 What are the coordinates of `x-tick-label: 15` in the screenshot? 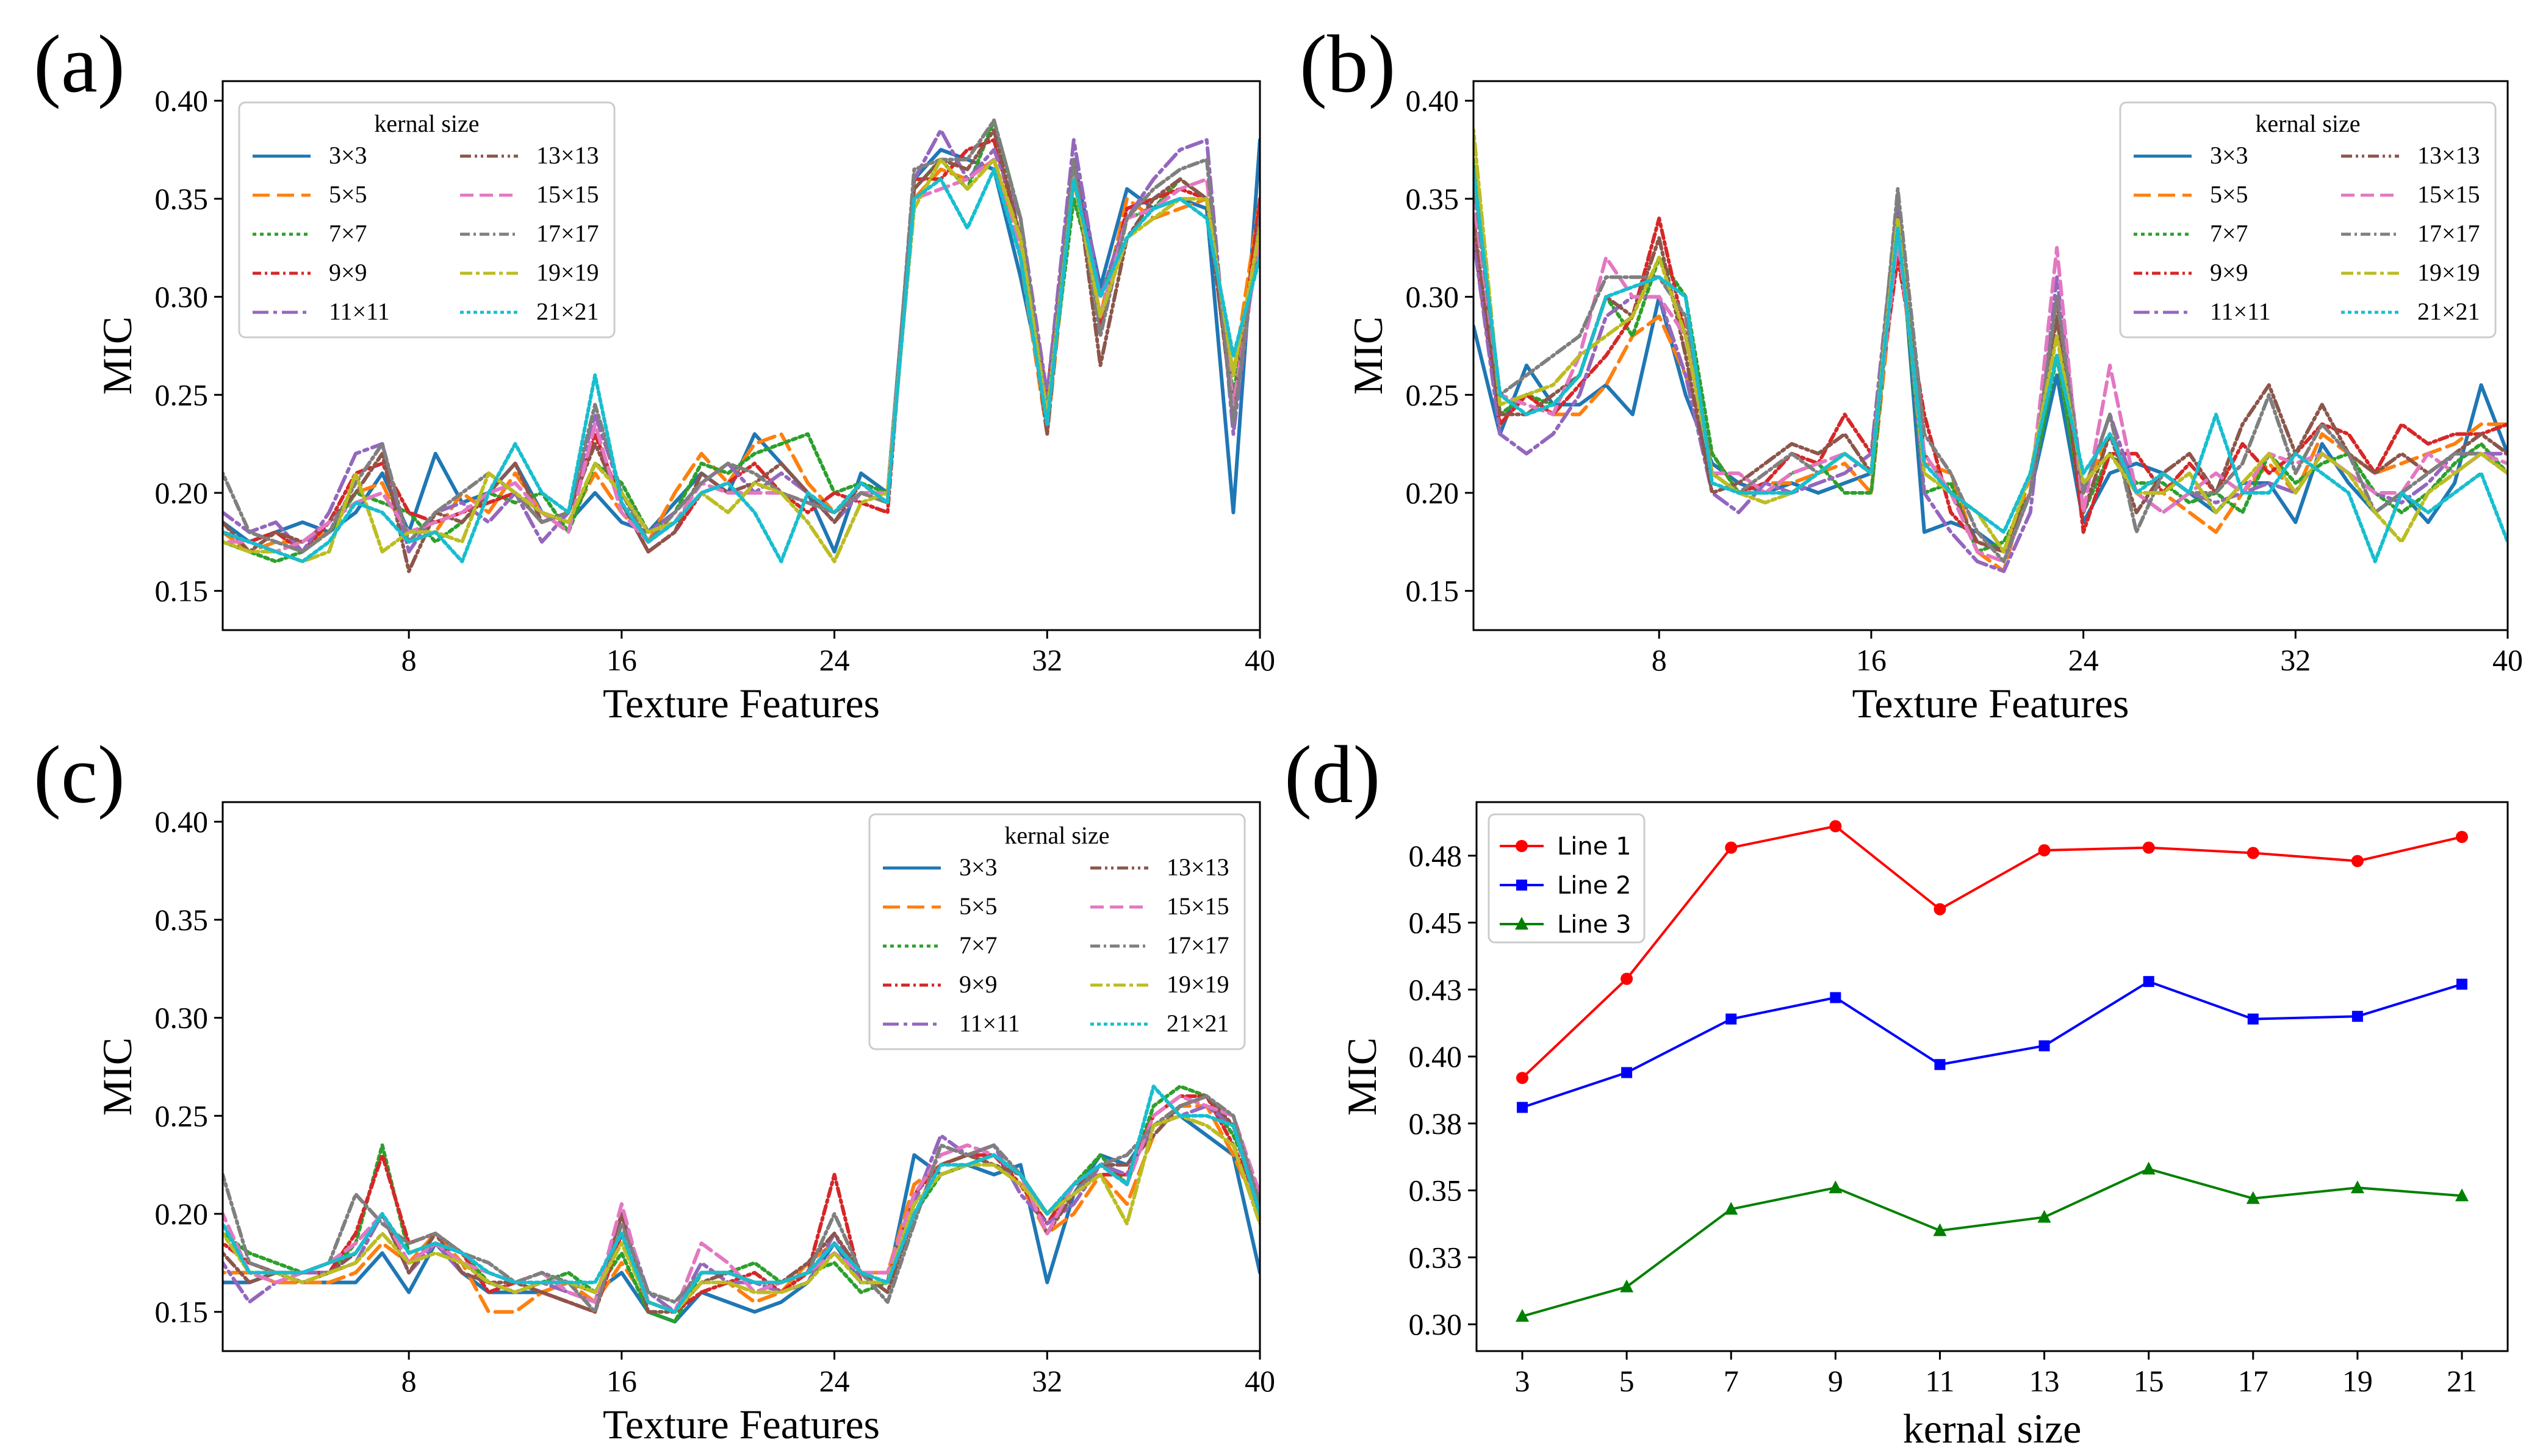 It's located at (2149, 1381).